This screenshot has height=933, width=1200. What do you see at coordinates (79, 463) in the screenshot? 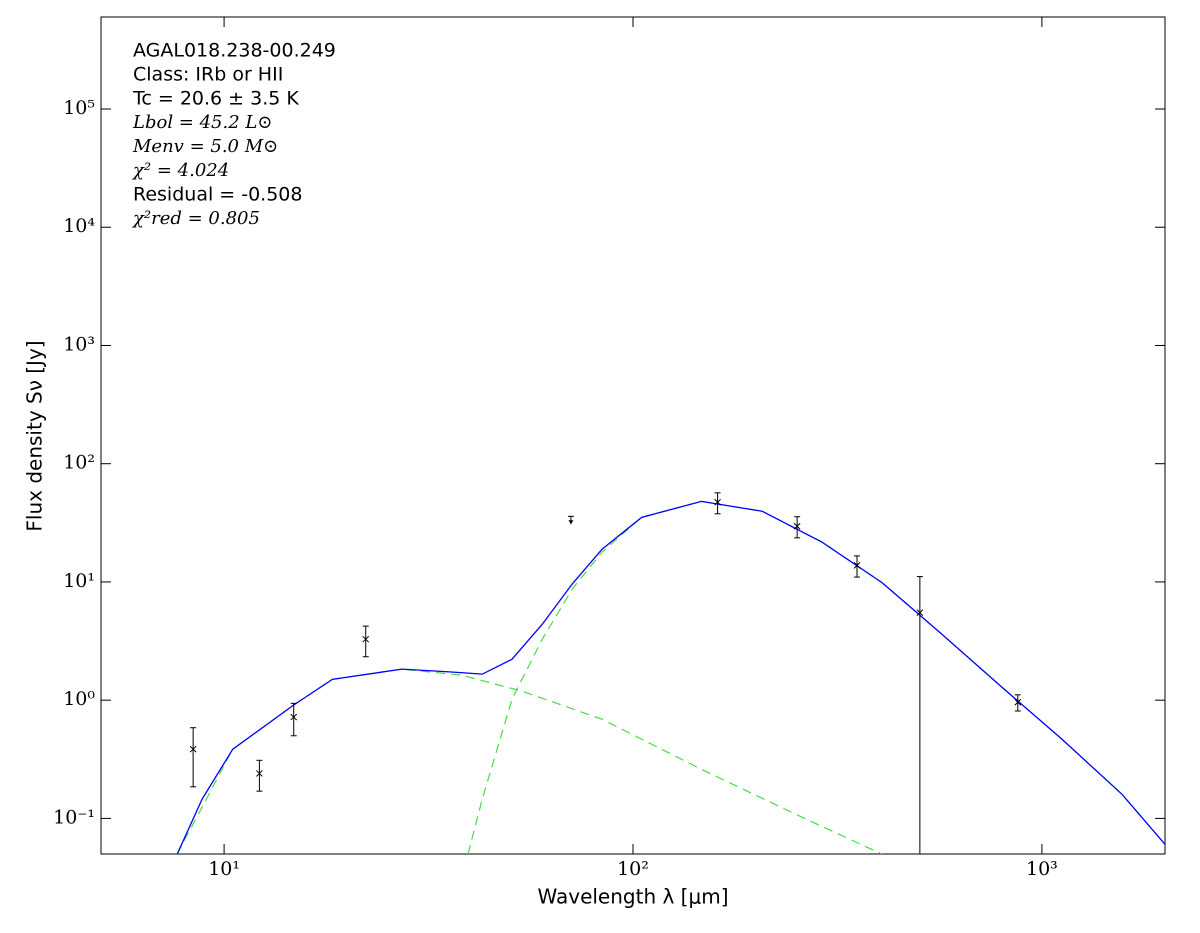
I see `y-tick-label: 10²` at bounding box center [79, 463].